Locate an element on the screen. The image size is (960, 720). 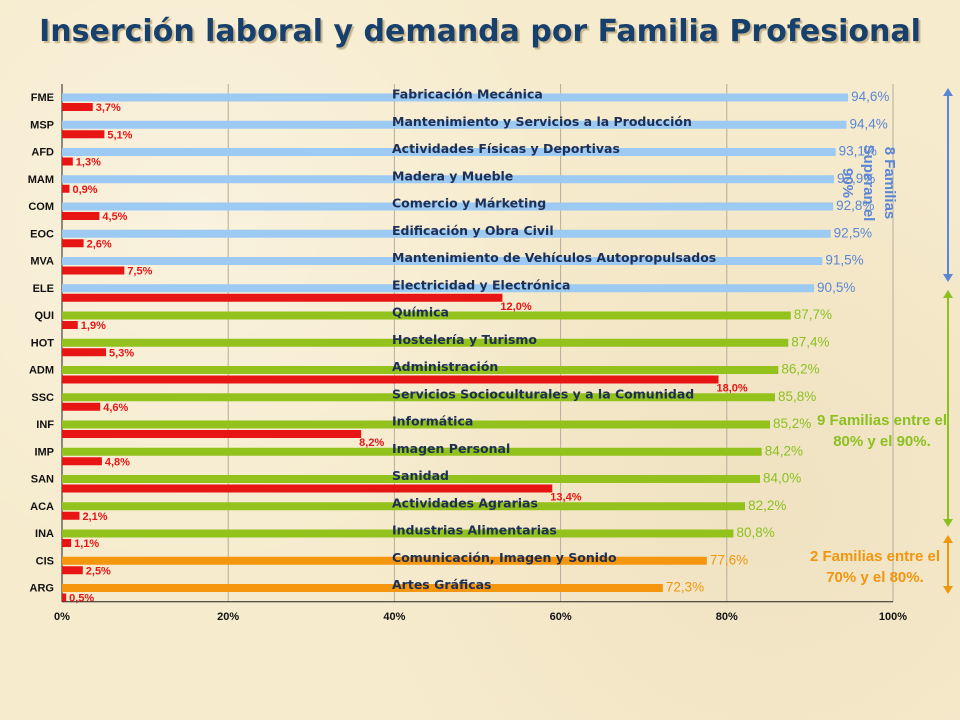
category-label: SSC is located at coordinates (42, 398).